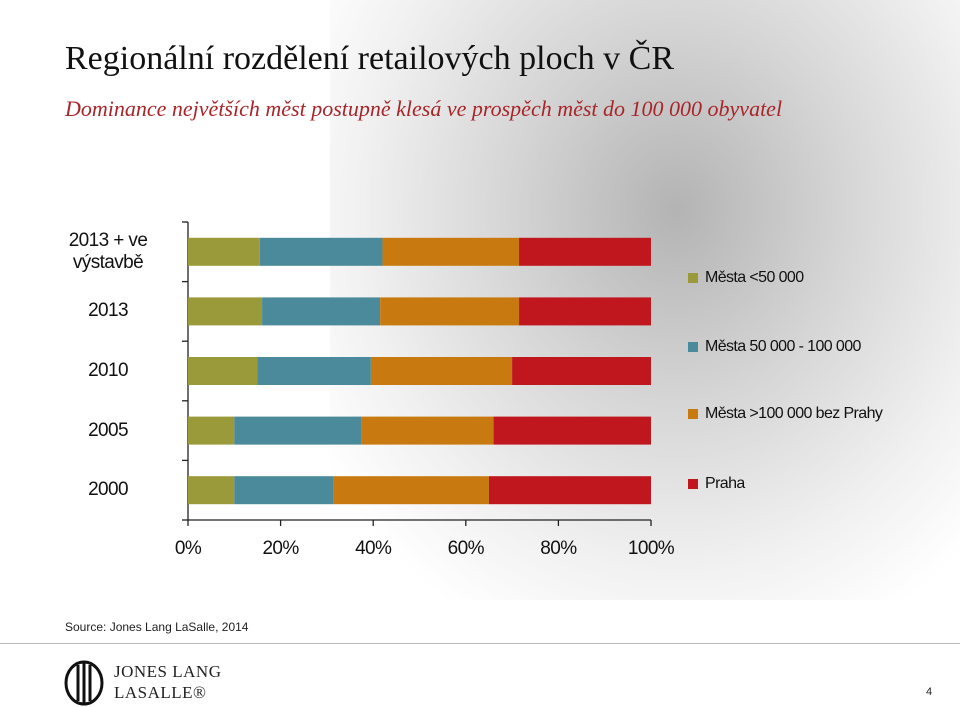 Image resolution: width=960 pixels, height=707 pixels. Describe the element at coordinates (558, 548) in the screenshot. I see `x-tick-label: 80%` at that location.